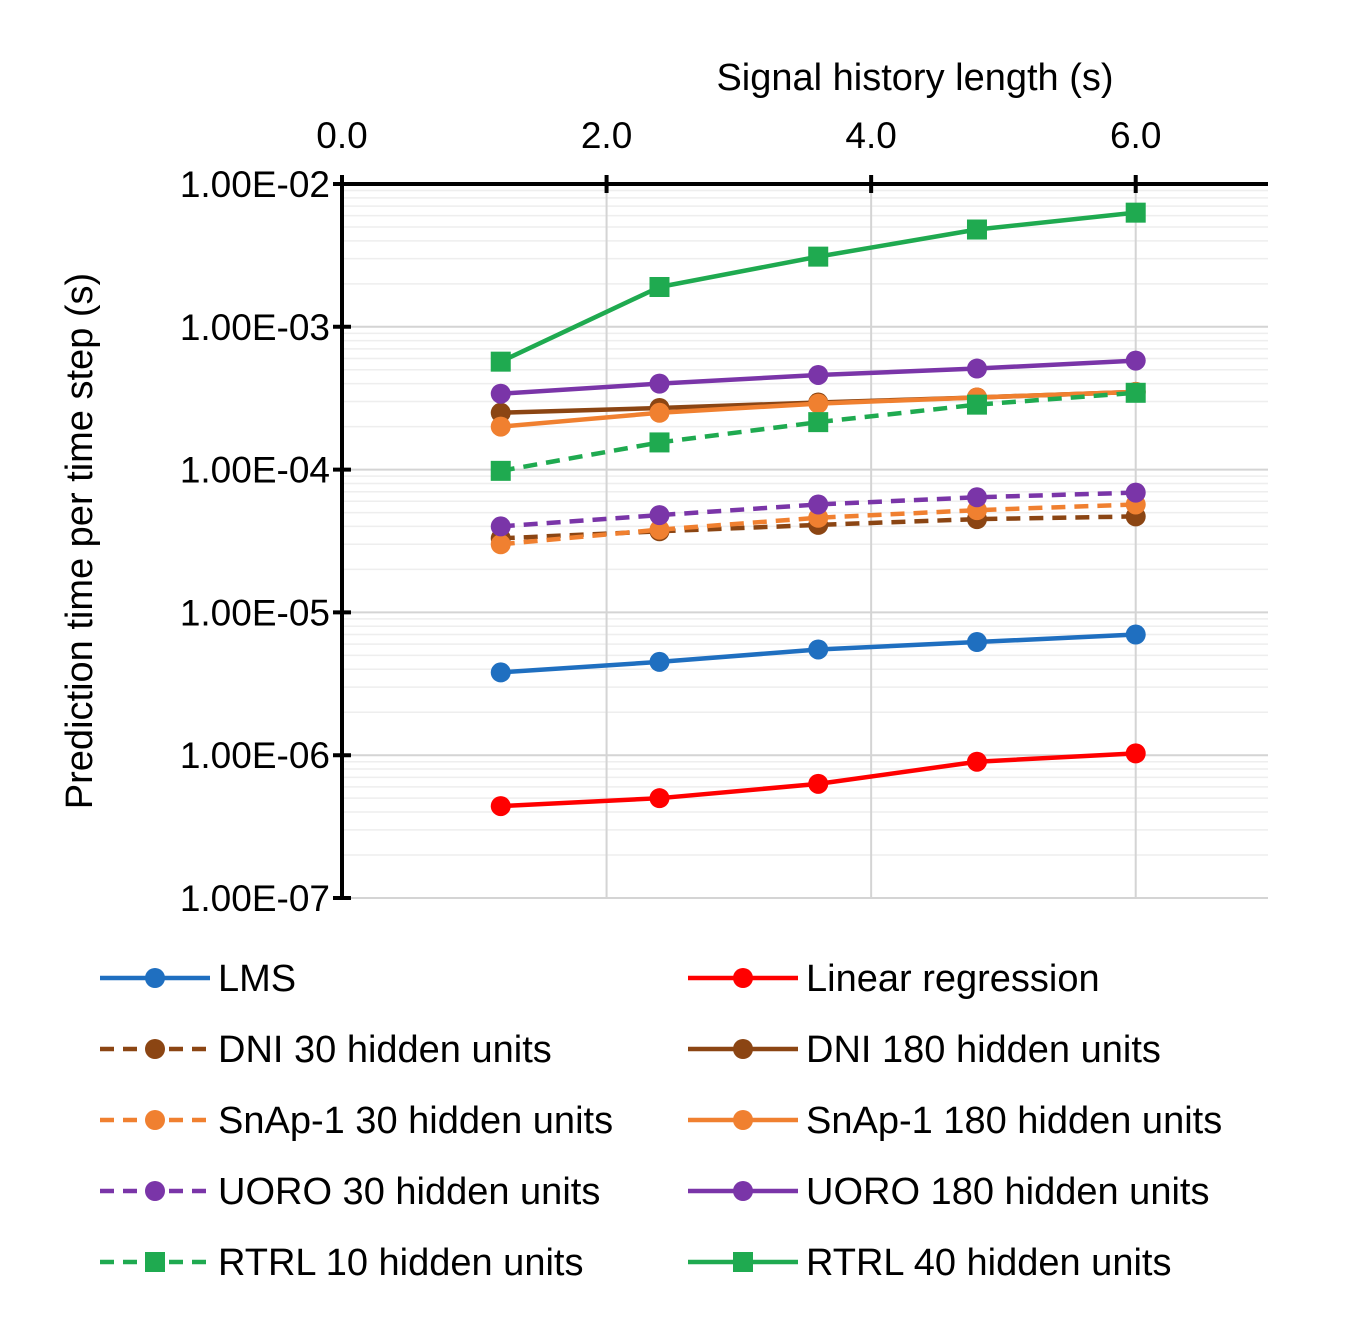 This screenshot has width=1345, height=1319. I want to click on y-axis-title: Prediction time per time step (s), so click(80, 541).